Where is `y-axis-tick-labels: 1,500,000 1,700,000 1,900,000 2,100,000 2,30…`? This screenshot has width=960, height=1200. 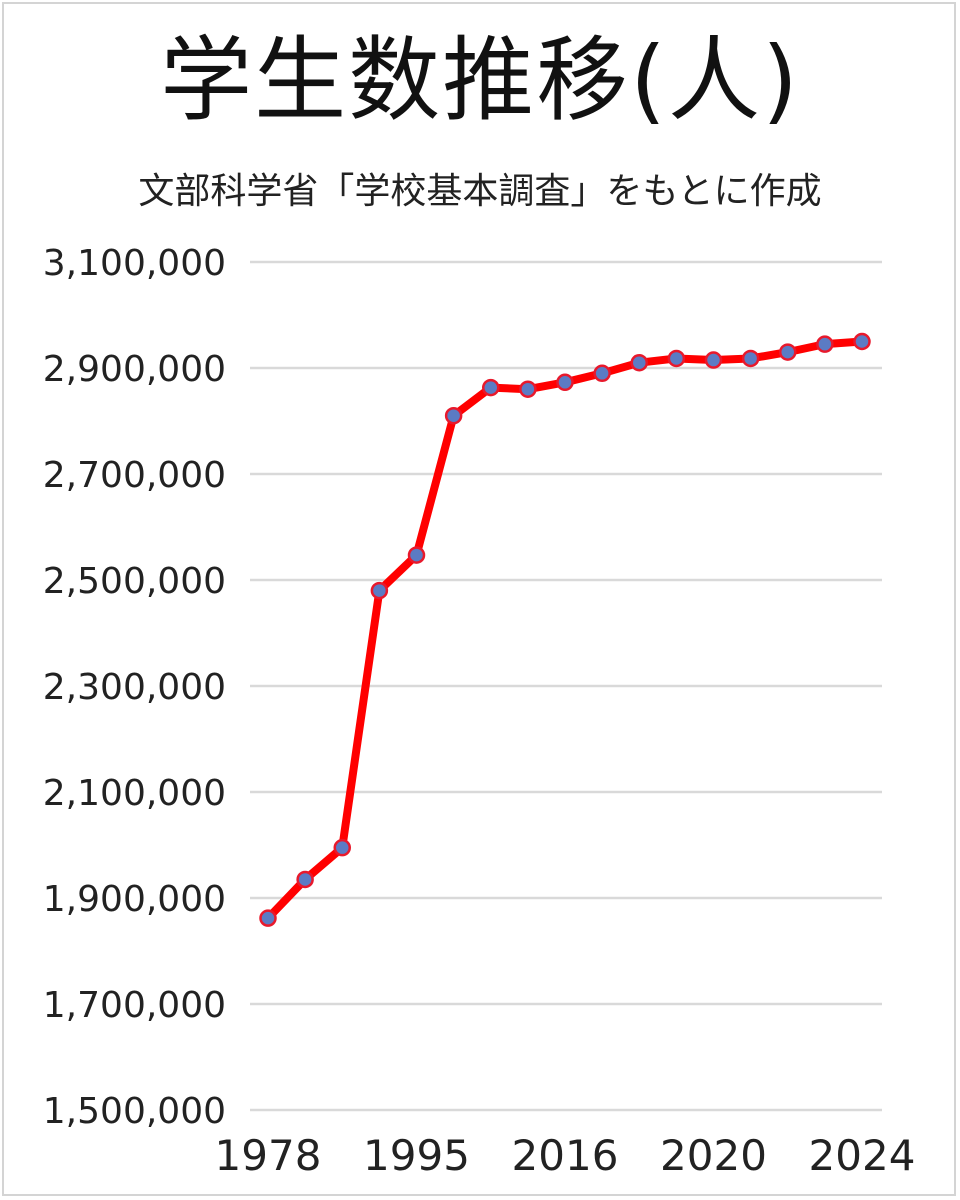
y-axis-tick-labels: 1,500,000 1,700,000 1,900,000 2,100,000 2,30… is located at coordinates (134, 687).